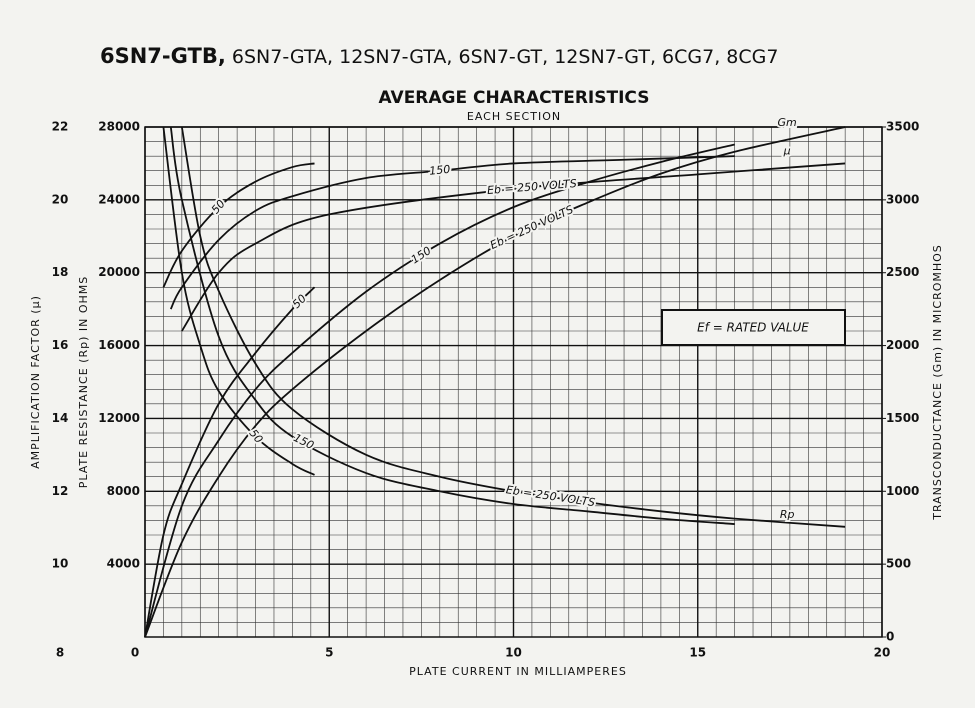 The height and width of the screenshot is (708, 975). I want to click on y-tick-label: 12000, so click(119, 418).